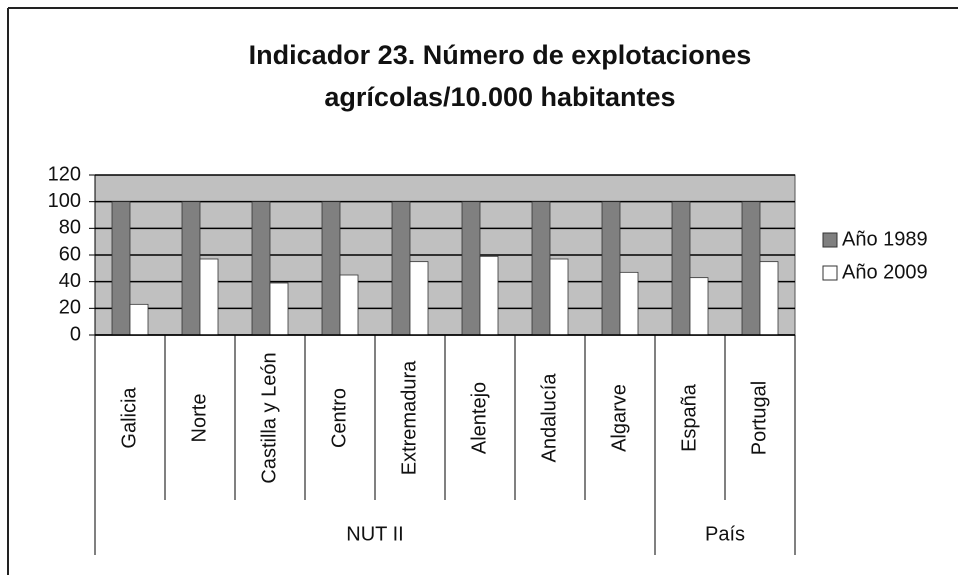 The image size is (958, 575). Describe the element at coordinates (409, 417) in the screenshot. I see `x-tick-label: Extremadura` at that location.